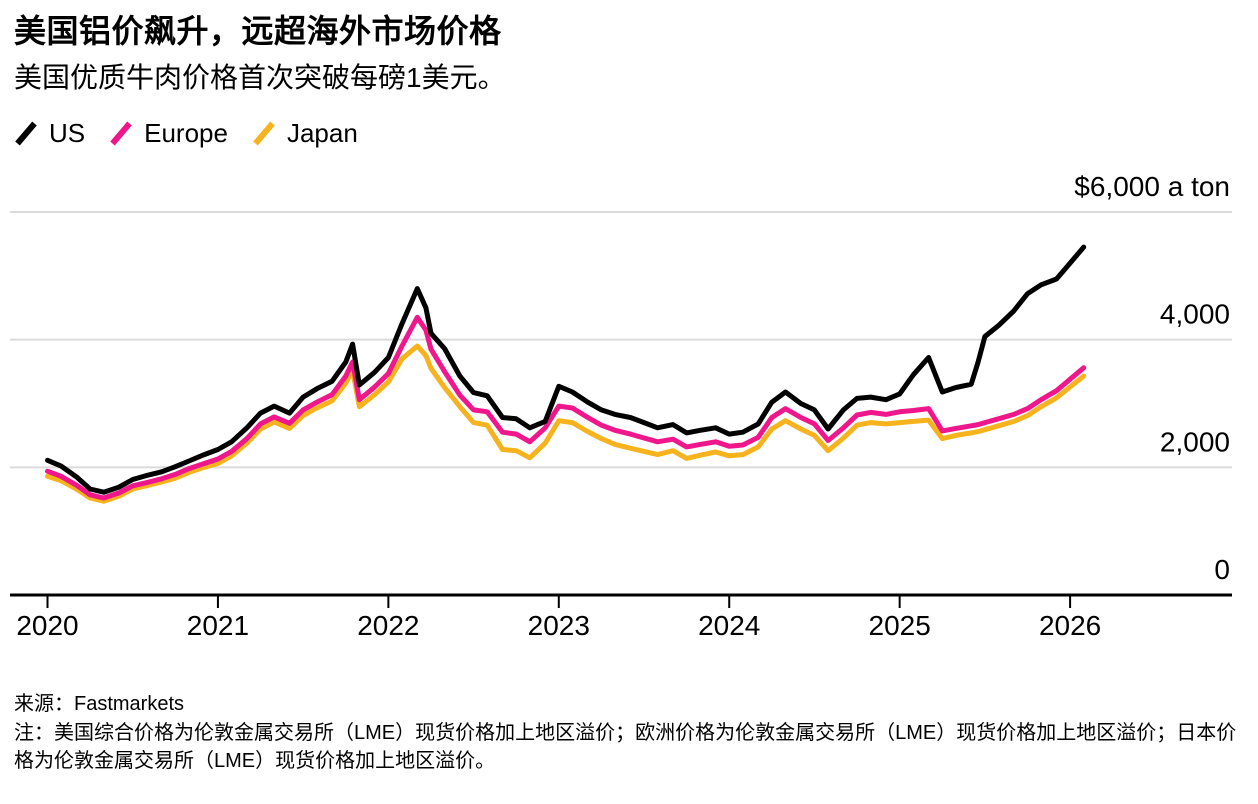 This screenshot has height=804, width=1258. What do you see at coordinates (264, 133) in the screenshot?
I see `japan-series-slash-icon` at bounding box center [264, 133].